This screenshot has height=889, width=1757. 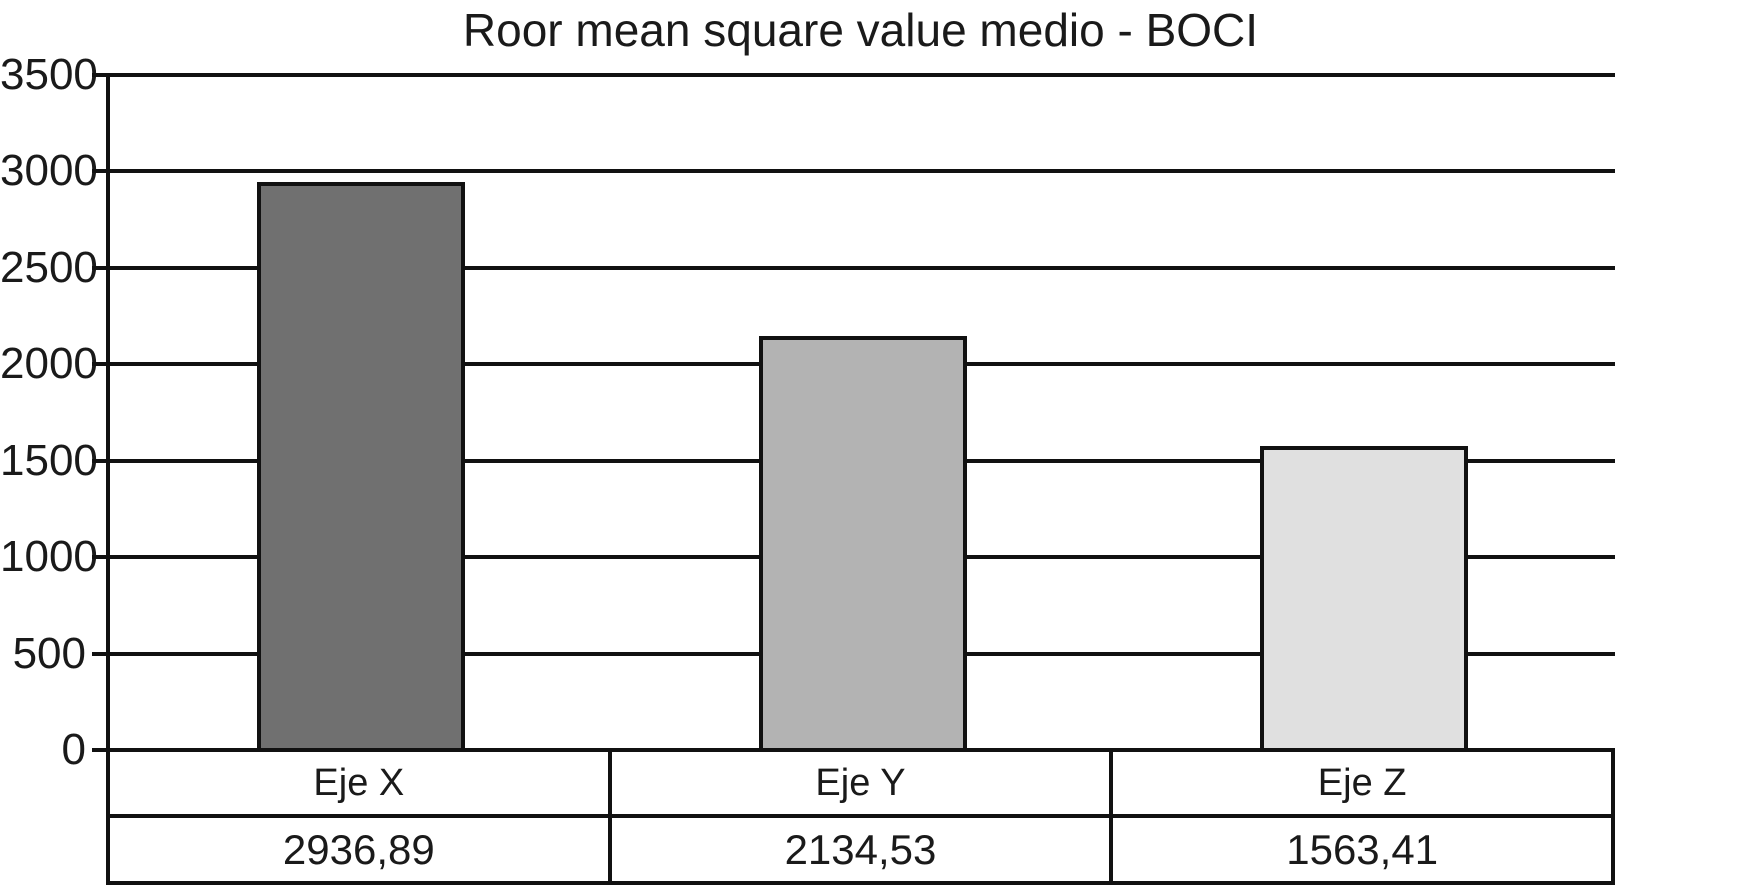 I want to click on y-axis-tick-label-3000: 3000, so click(x=49, y=171).